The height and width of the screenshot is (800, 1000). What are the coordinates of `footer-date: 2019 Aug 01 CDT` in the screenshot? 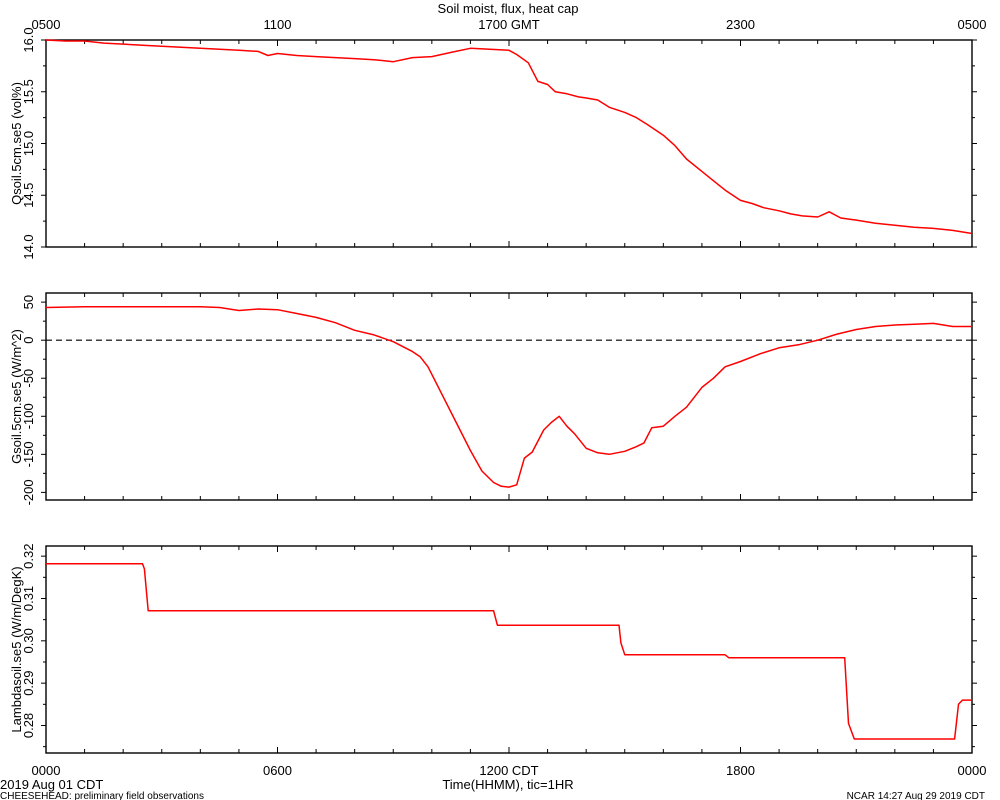 It's located at (51, 784).